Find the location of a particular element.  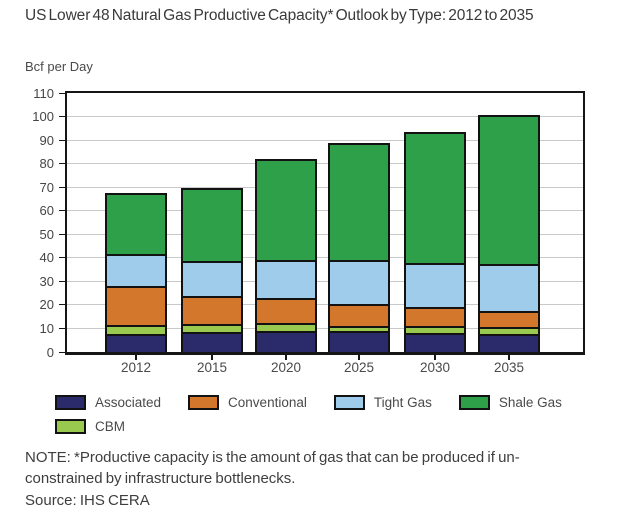

y-axis-tick-label: 60 is located at coordinates (46, 211).